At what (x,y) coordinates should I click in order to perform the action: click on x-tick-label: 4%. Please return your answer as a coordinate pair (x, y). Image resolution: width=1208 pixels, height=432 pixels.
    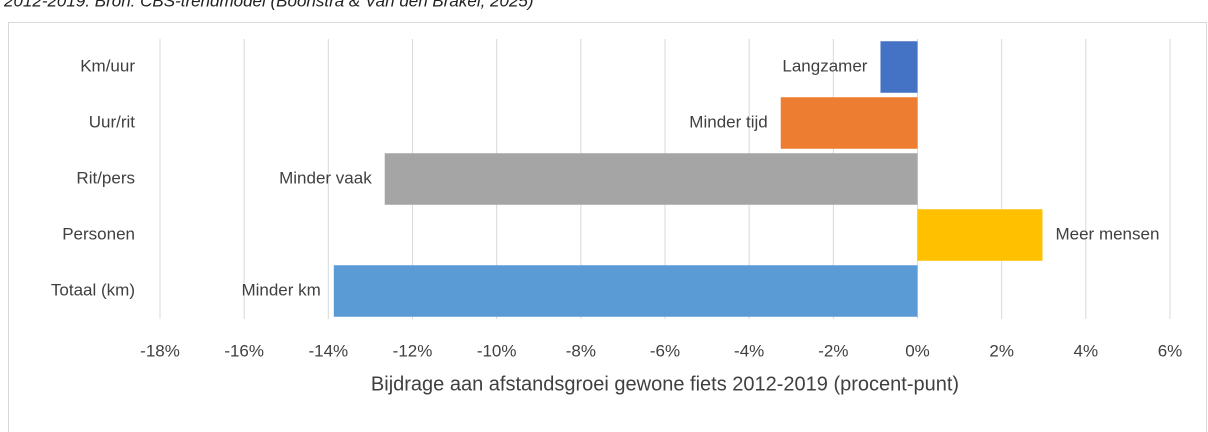
    Looking at the image, I should click on (1086, 350).